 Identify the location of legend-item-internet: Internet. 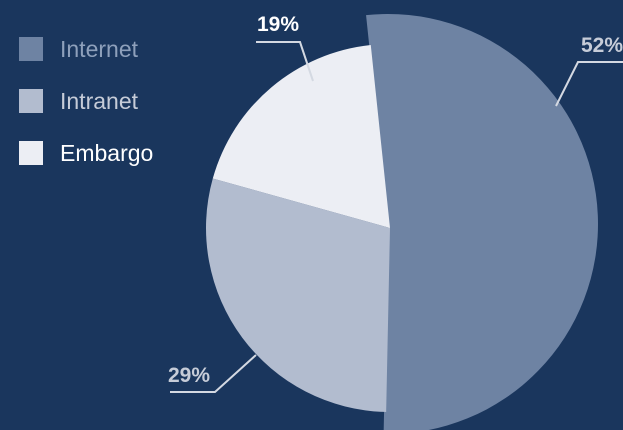
(86, 49).